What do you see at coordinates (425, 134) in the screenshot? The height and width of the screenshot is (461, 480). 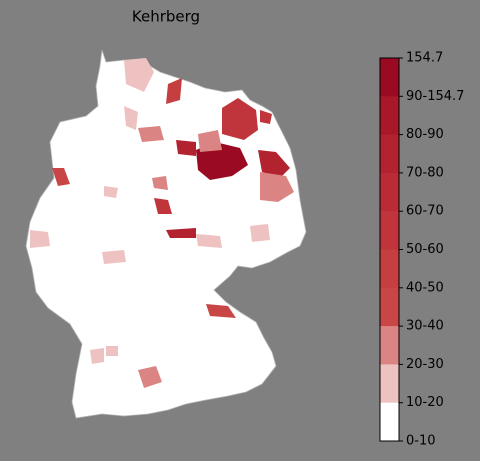 I see `colorbar-label: 80-90` at bounding box center [425, 134].